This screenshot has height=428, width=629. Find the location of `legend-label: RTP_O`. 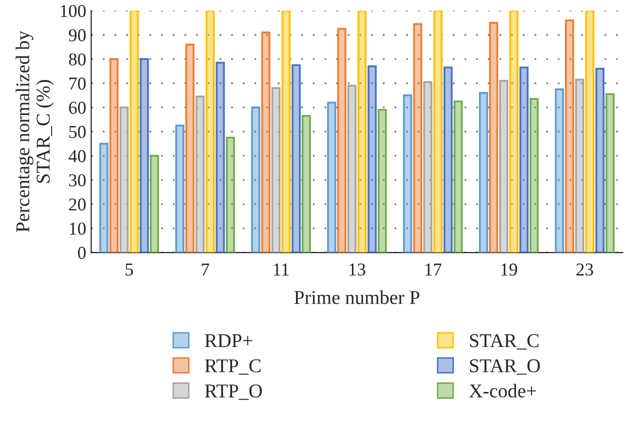

legend-label: RTP_O is located at coordinates (233, 392).